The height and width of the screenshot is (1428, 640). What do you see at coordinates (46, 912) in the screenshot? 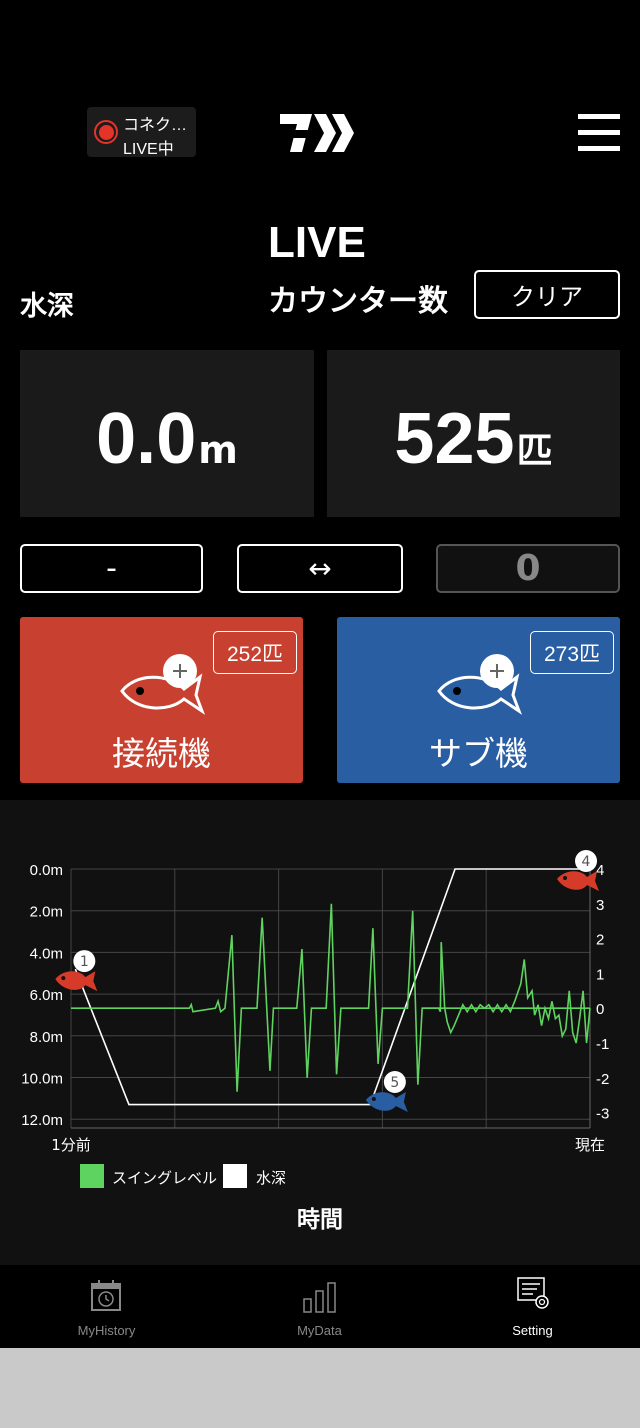
I see `left-tick-label: 2.0m` at bounding box center [46, 912].